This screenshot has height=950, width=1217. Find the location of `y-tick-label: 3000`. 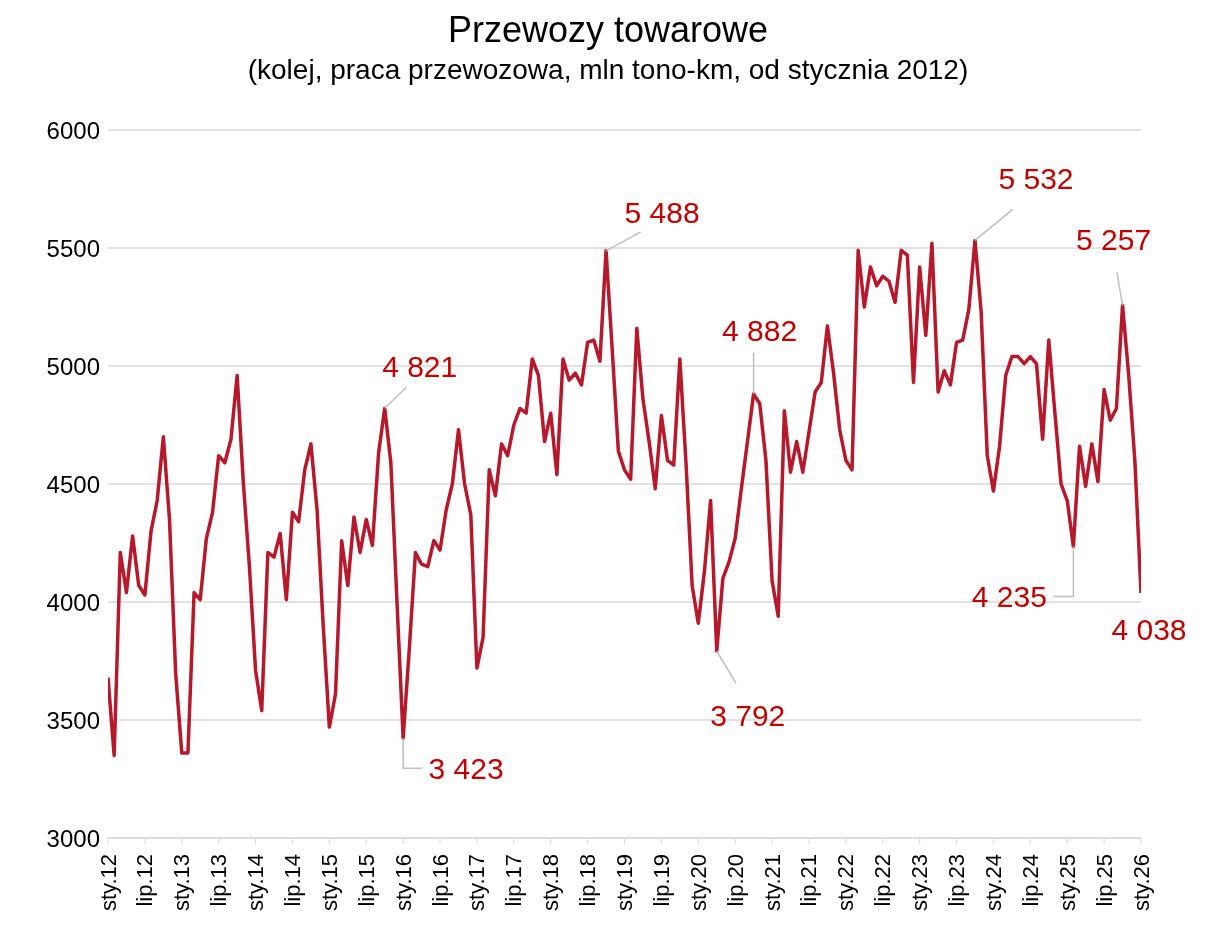

y-tick-label: 3000 is located at coordinates (73, 838).